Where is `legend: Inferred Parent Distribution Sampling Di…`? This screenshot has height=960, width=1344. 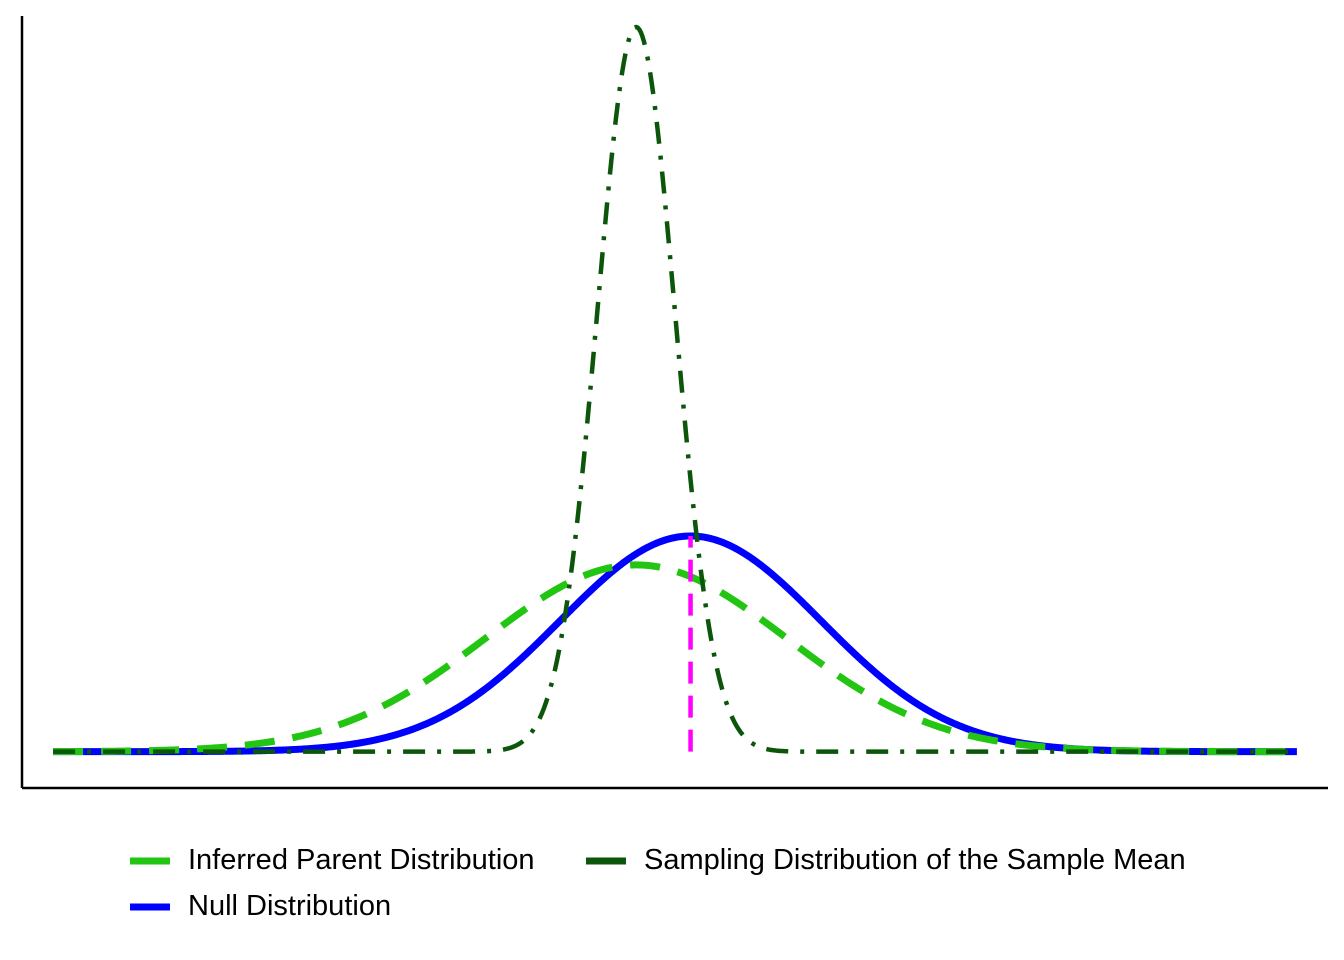 legend: Inferred Parent Distribution Sampling Di… is located at coordinates (720, 888).